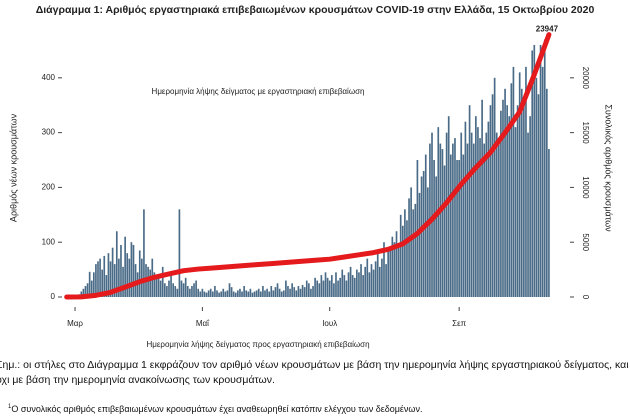  What do you see at coordinates (547, 29) in the screenshot?
I see `annotation: 23947` at bounding box center [547, 29].